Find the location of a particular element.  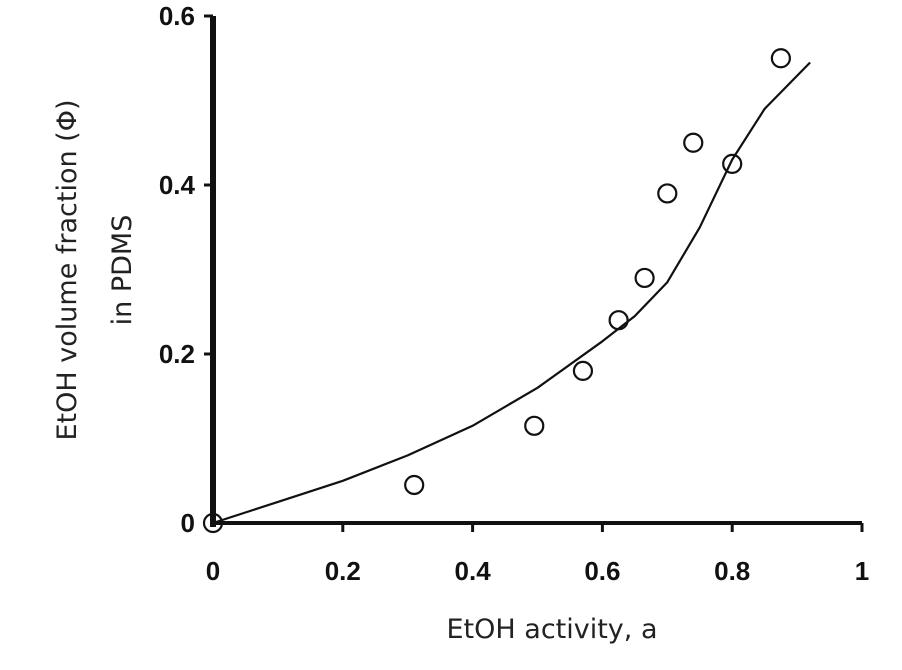

y-tick-label: 0.6 is located at coordinates (177, 16).